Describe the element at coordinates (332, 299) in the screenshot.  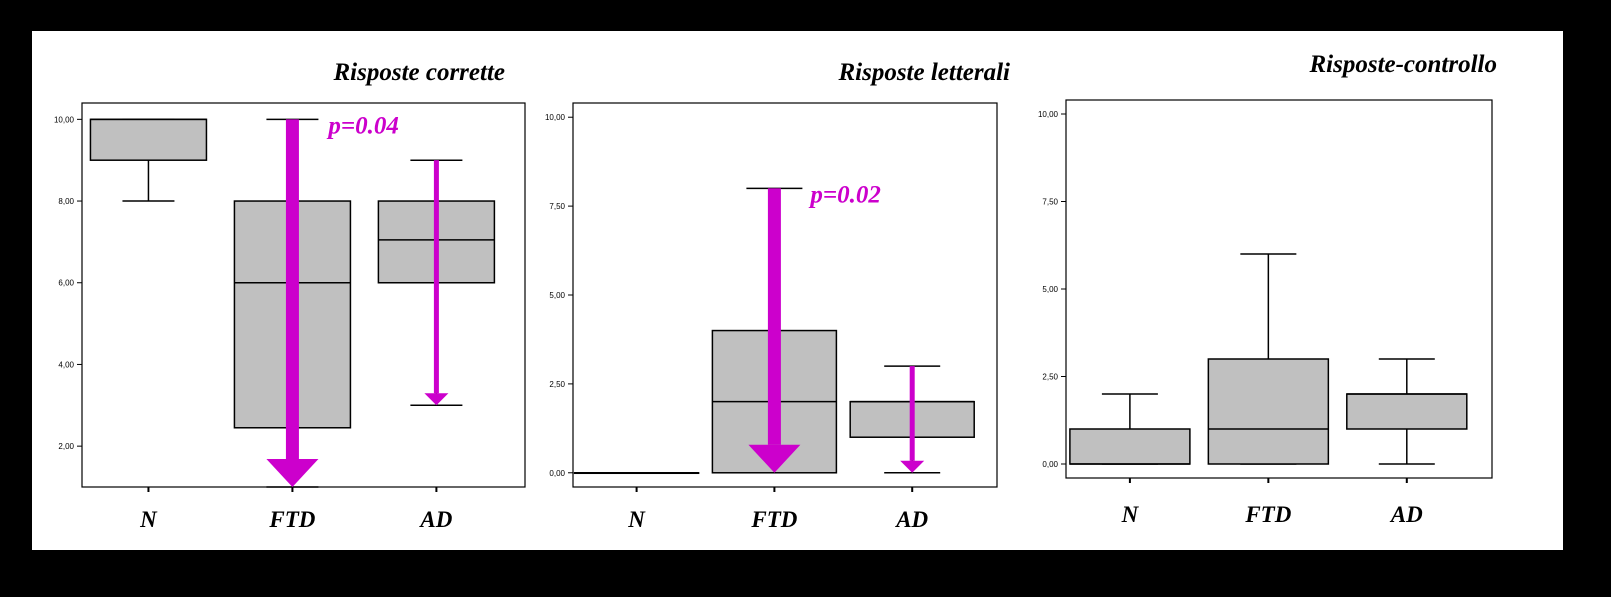
I see `arrow-FTD: p=0.04` at that location.